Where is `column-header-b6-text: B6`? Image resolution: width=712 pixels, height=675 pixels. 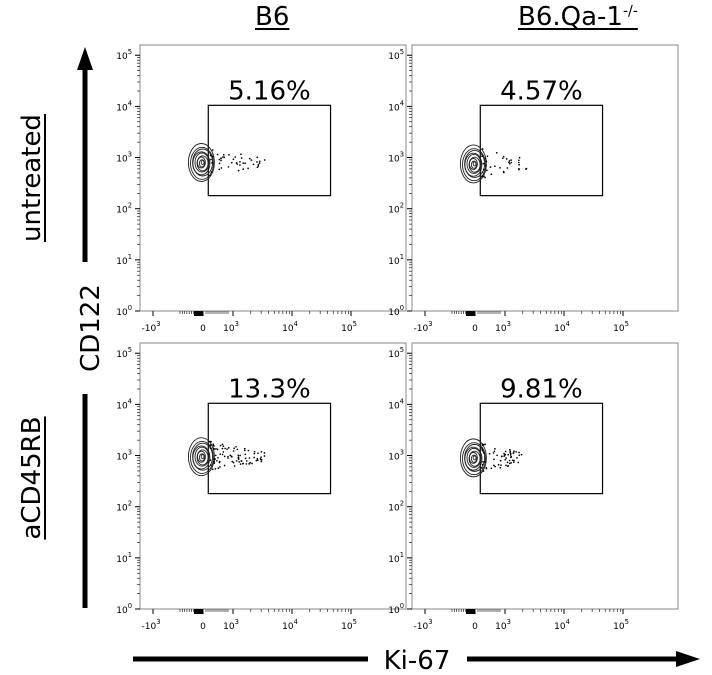 column-header-b6-text: B6 is located at coordinates (272, 17).